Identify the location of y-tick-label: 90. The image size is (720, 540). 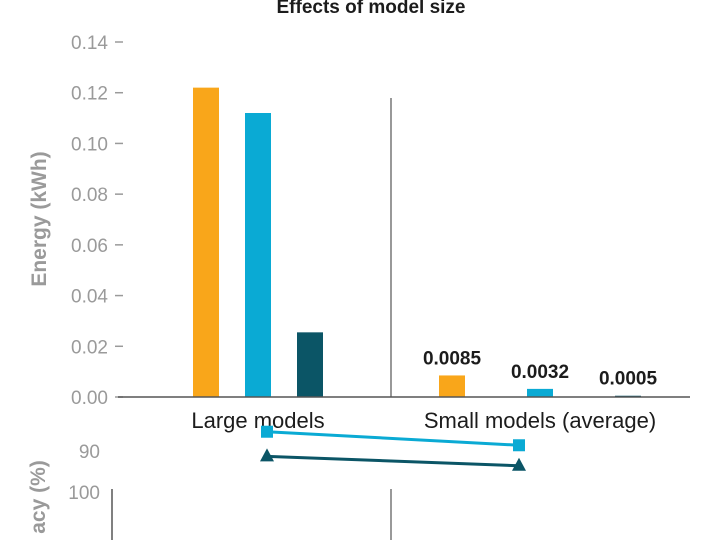
(89, 452).